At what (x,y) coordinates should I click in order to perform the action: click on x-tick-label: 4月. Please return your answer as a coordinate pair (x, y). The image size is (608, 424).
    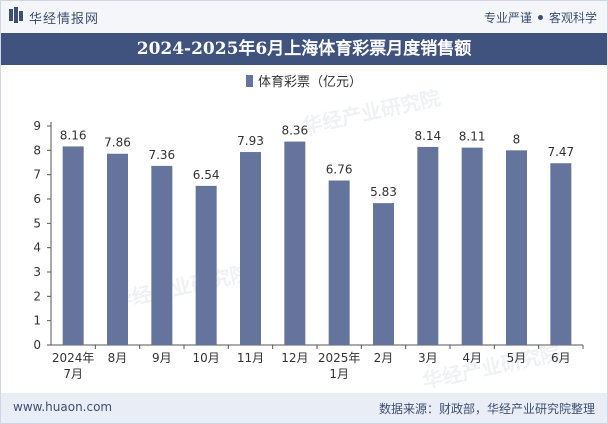
    Looking at the image, I should click on (472, 358).